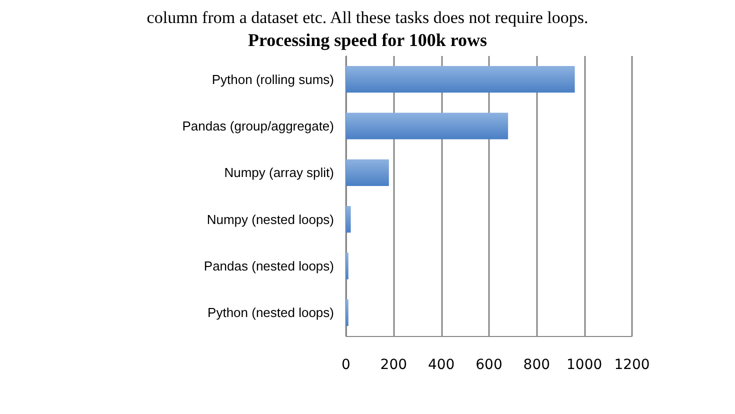  I want to click on text: column from a dataset etc. All these tasks does not require loops., so click(367, 17).